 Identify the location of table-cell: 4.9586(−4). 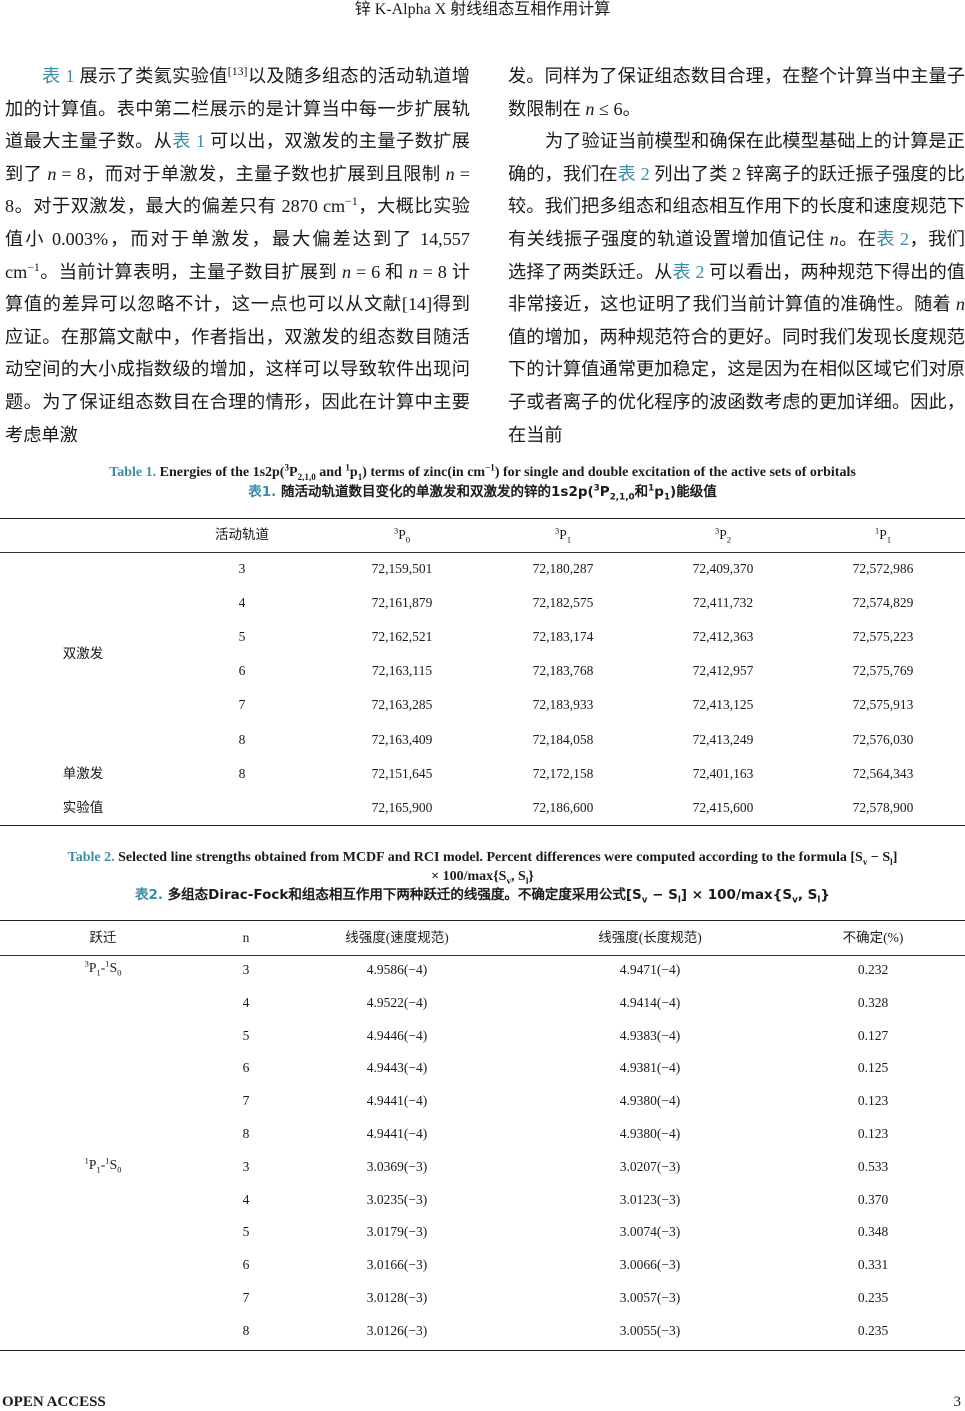
(397, 969).